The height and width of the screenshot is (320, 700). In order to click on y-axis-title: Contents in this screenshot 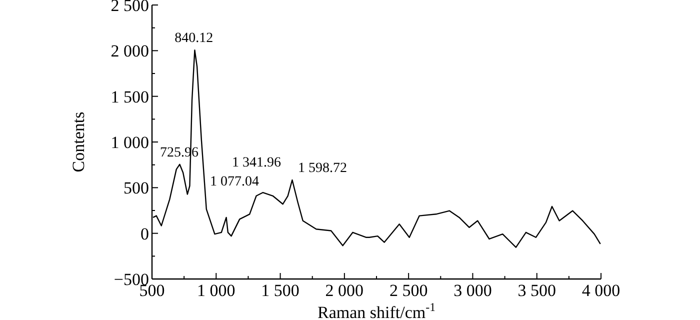, I will do `click(78, 142)`.